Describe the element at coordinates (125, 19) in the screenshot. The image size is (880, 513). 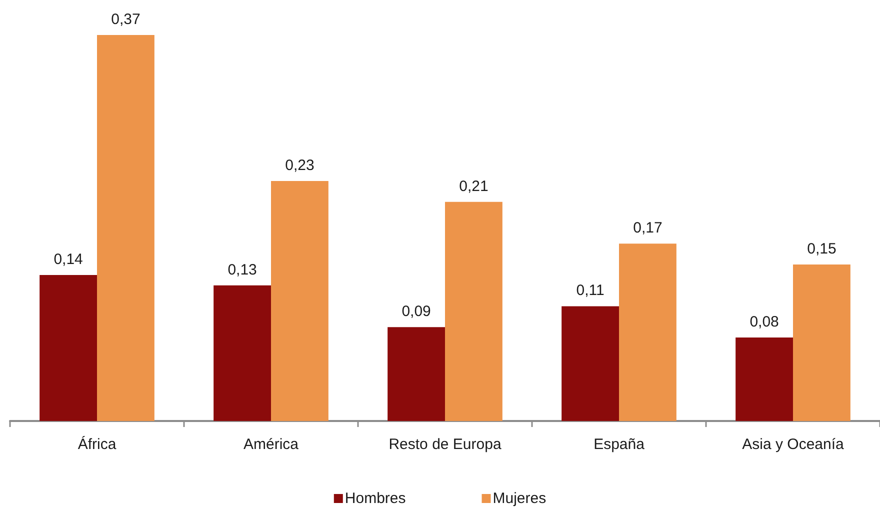
I see `data-label: 0,37` at that location.